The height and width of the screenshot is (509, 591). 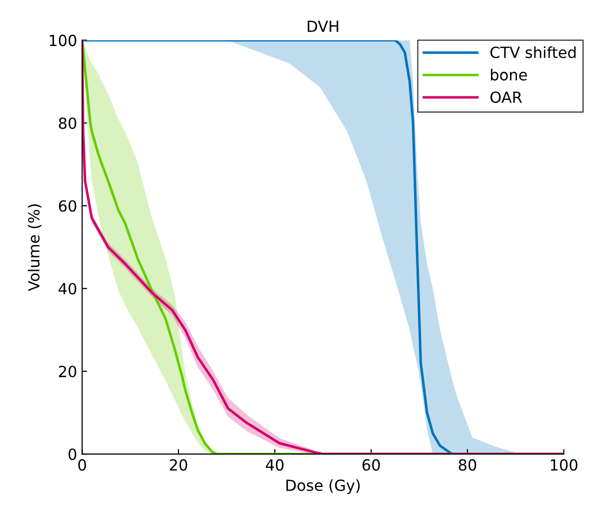 What do you see at coordinates (67, 123) in the screenshot?
I see `y-tick-label: 80` at bounding box center [67, 123].